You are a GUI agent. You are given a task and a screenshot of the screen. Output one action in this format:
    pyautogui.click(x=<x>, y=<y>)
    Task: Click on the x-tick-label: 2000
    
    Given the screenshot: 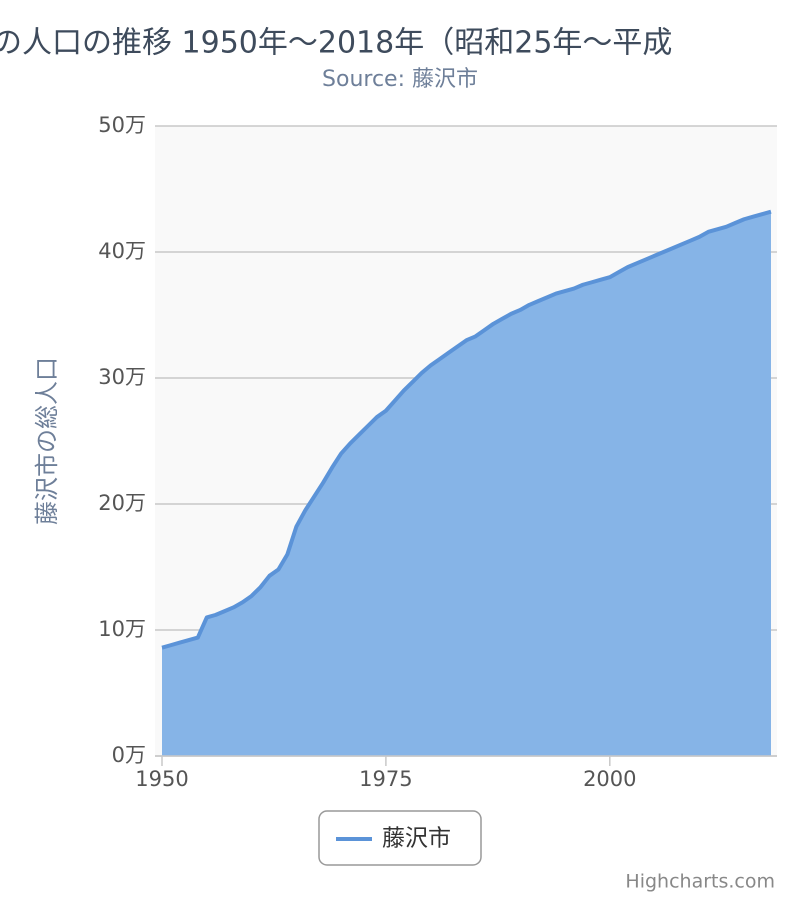 What is the action you would take?
    pyautogui.click(x=609, y=779)
    